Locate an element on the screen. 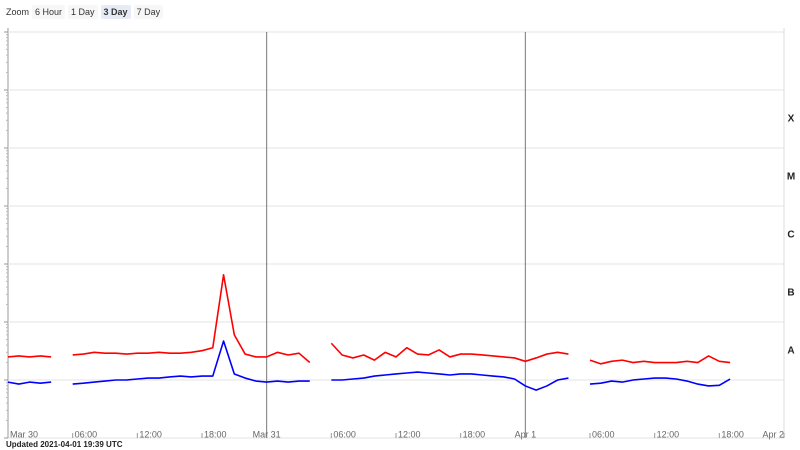  updated-note: Updated 2021-04-01 19:39 UTC is located at coordinates (64, 444).